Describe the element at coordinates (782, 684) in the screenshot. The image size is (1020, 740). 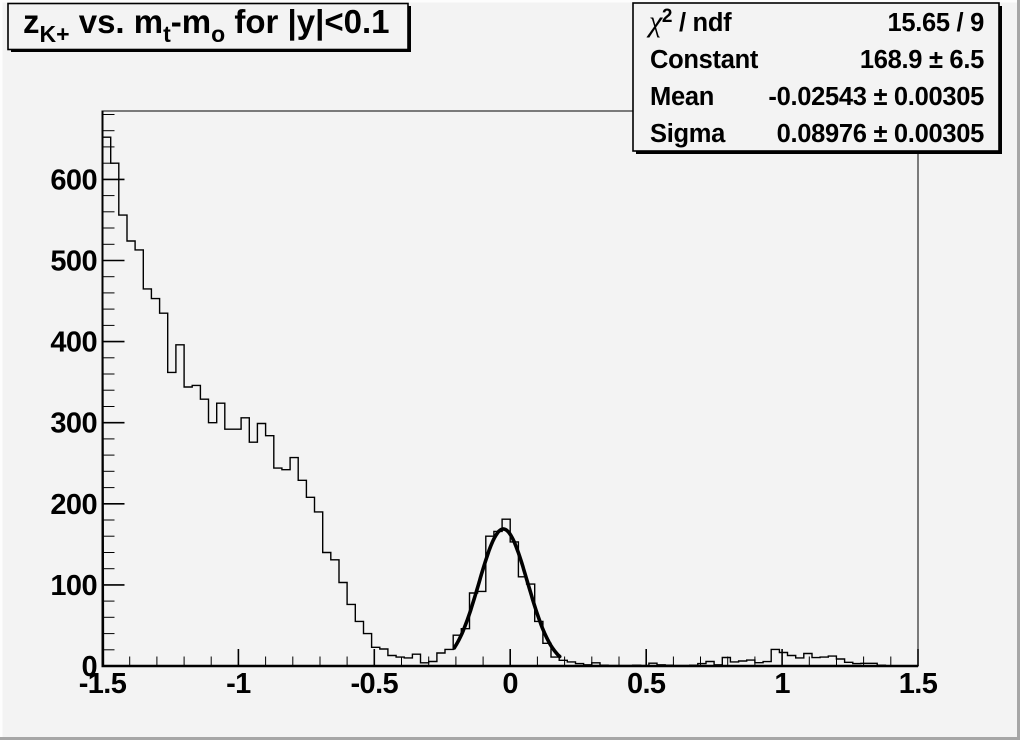
I see `svg-text: 1` at that location.